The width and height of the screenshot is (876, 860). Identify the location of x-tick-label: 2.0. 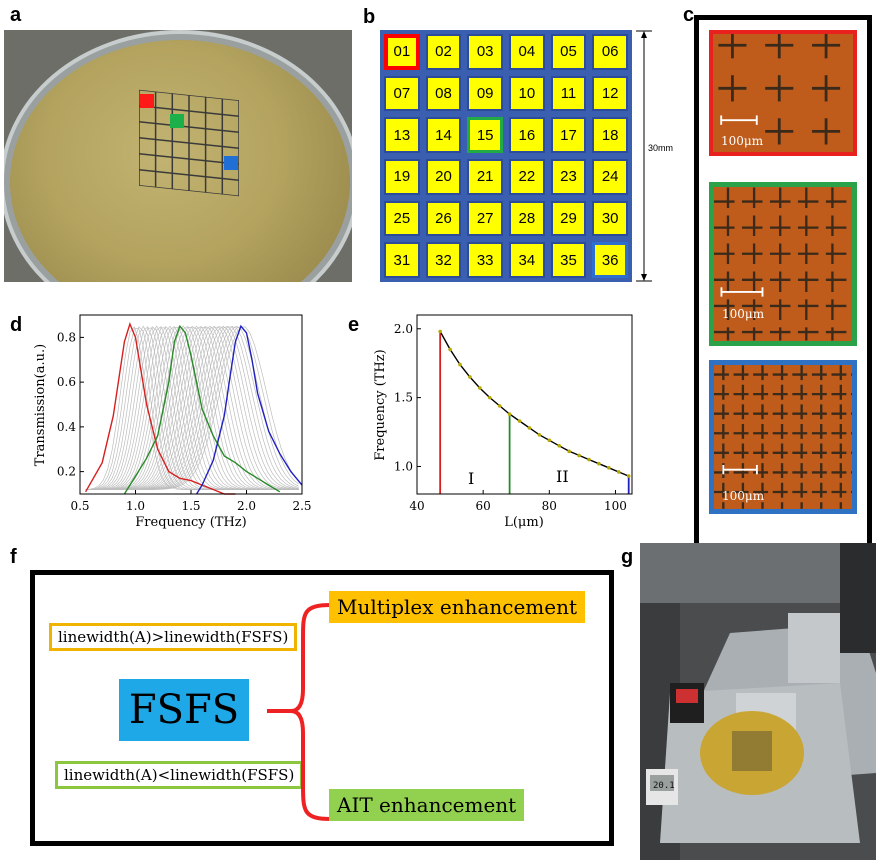
(246, 506).